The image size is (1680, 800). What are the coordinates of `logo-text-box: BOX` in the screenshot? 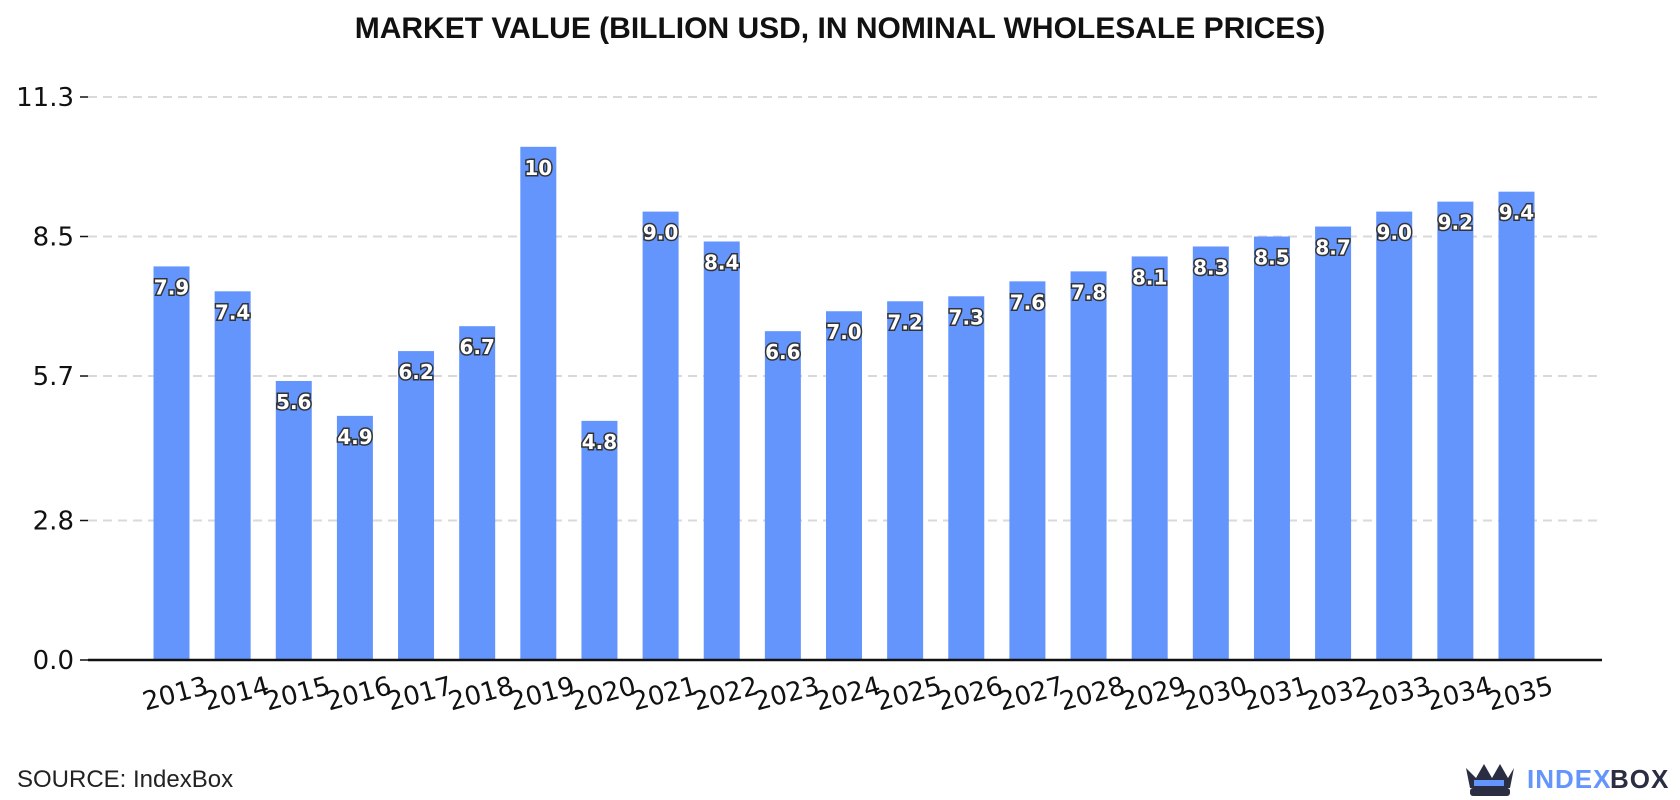 It's located at (1640, 779).